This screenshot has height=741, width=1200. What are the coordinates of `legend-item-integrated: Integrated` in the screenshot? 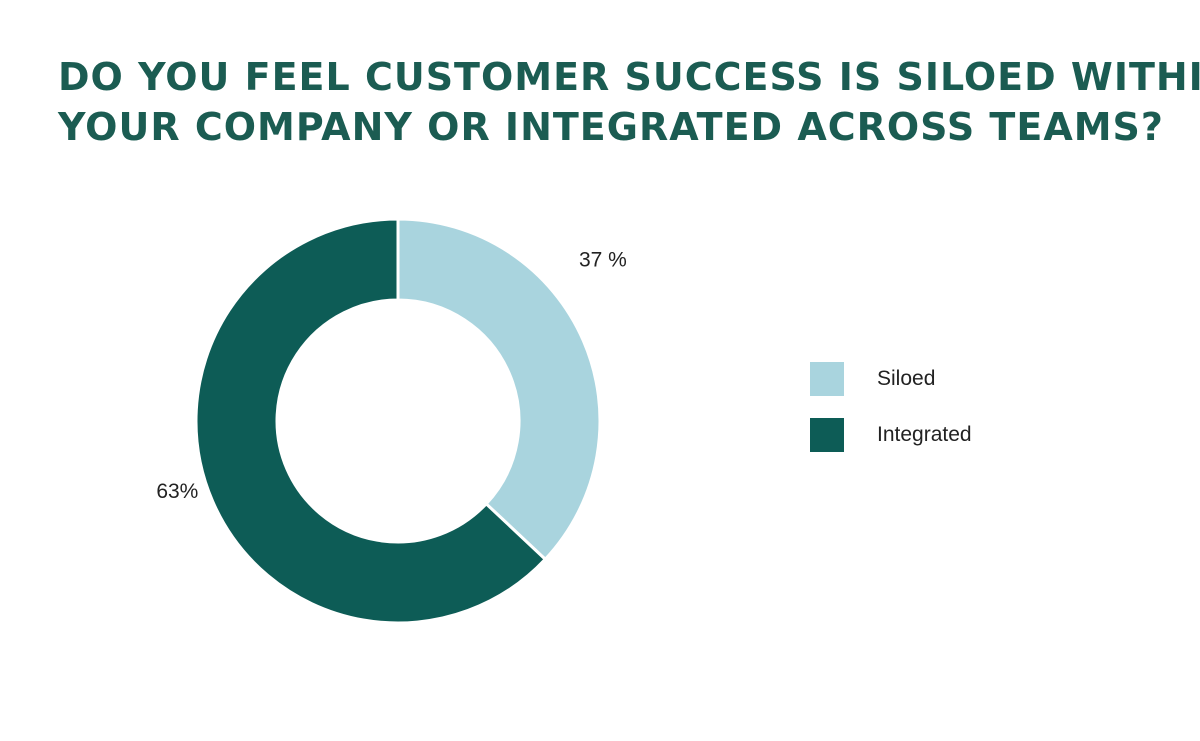 It's located at (891, 435).